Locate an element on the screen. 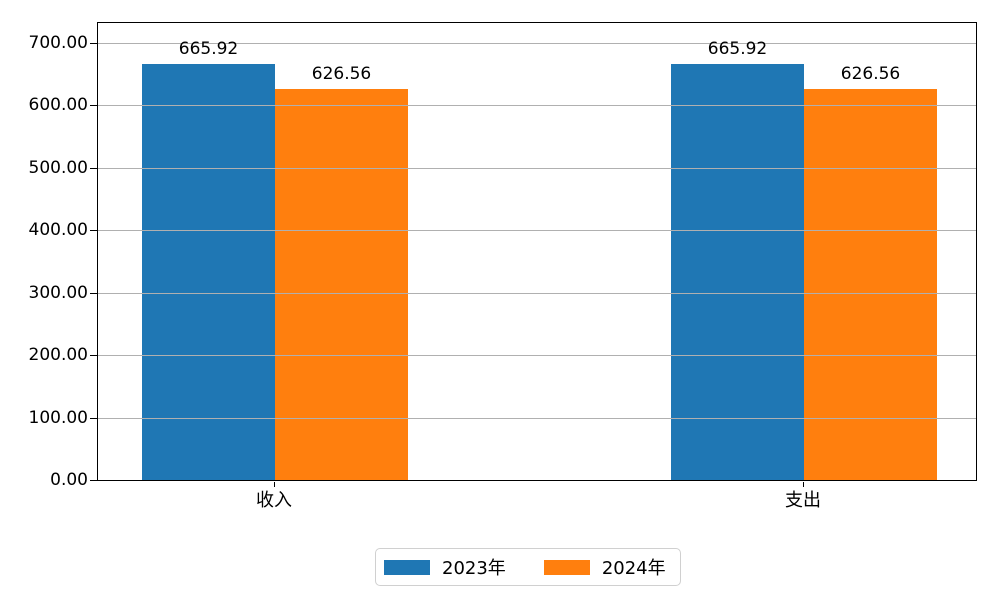 The width and height of the screenshot is (1000, 600). y-tick-label: 600.00 is located at coordinates (58, 105).